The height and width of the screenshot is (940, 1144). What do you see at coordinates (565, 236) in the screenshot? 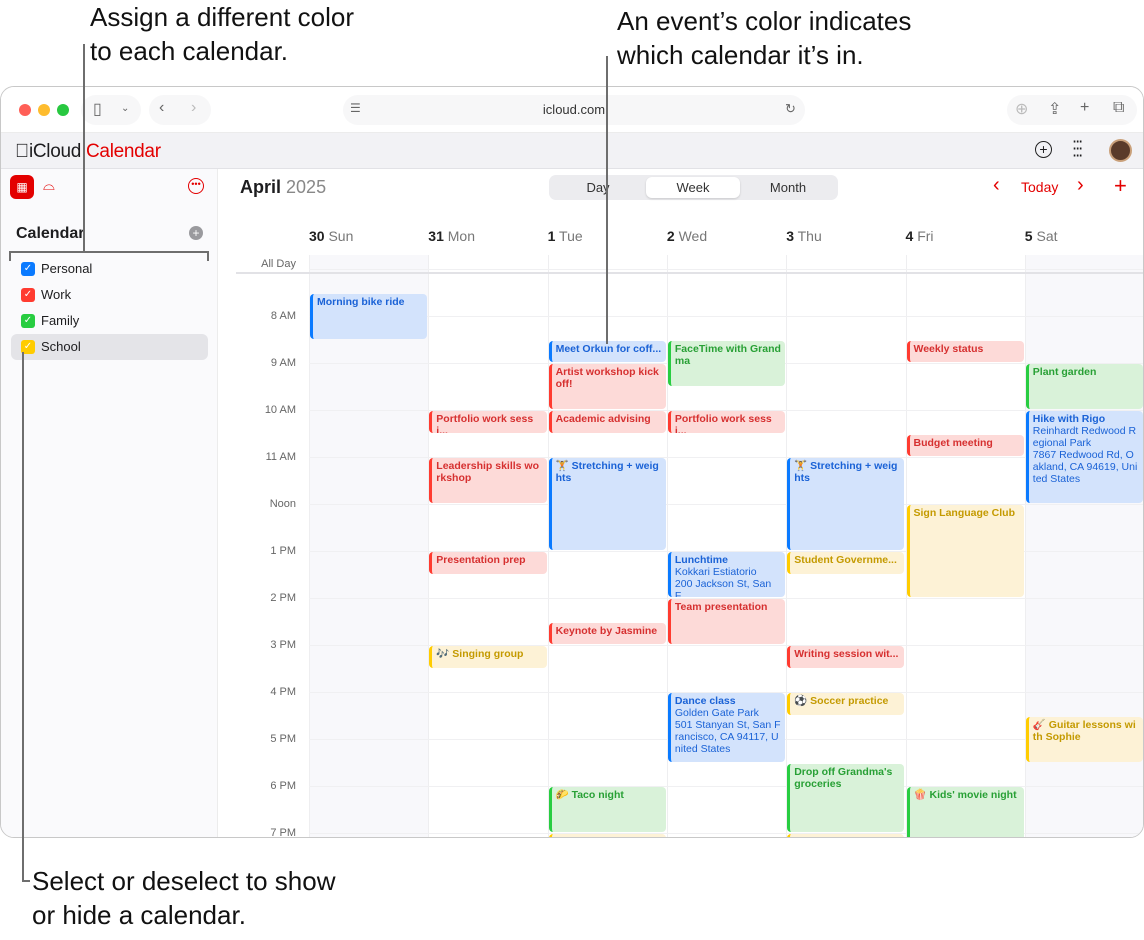
I see `day-header: 1 Tue` at bounding box center [565, 236].